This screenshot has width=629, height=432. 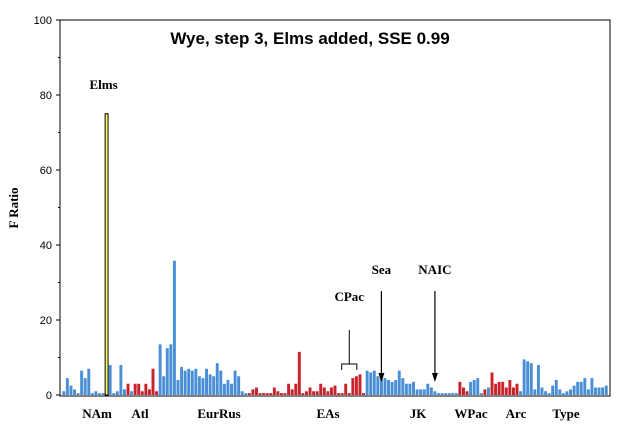 I want to click on region-label: WPac, so click(x=470, y=413).